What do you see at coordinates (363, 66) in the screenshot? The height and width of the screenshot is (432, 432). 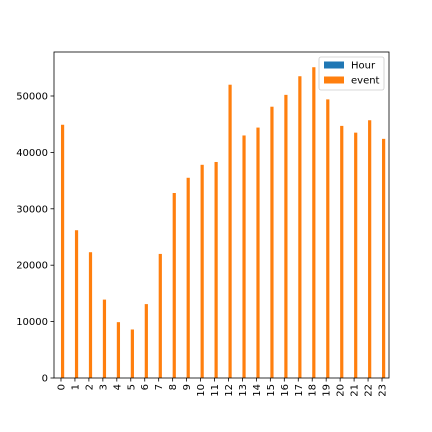 I see `legend-label-hour: Hour` at bounding box center [363, 66].